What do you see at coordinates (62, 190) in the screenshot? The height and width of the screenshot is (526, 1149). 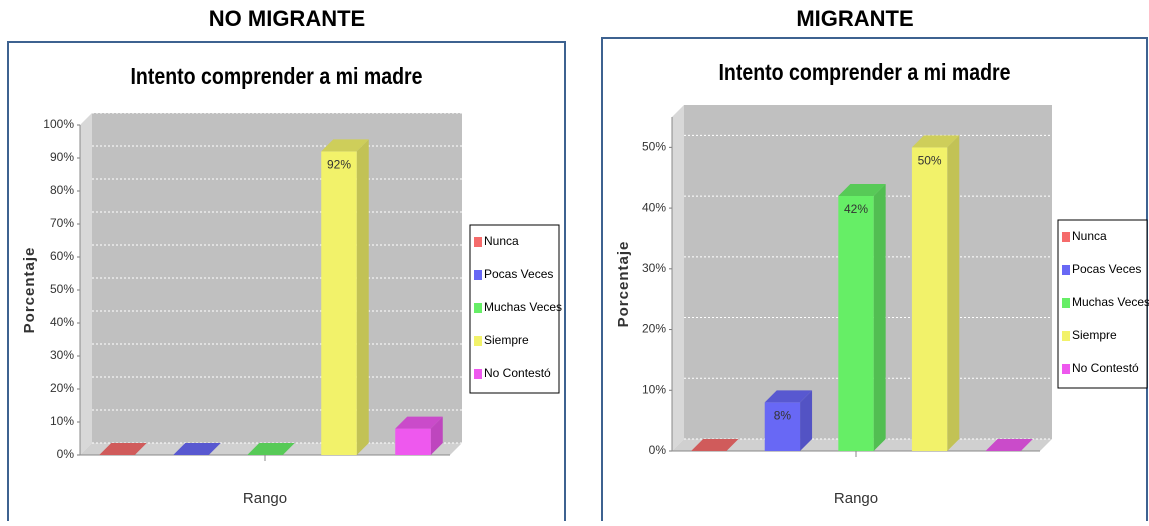 I see `y-tick-label: 80%` at bounding box center [62, 190].